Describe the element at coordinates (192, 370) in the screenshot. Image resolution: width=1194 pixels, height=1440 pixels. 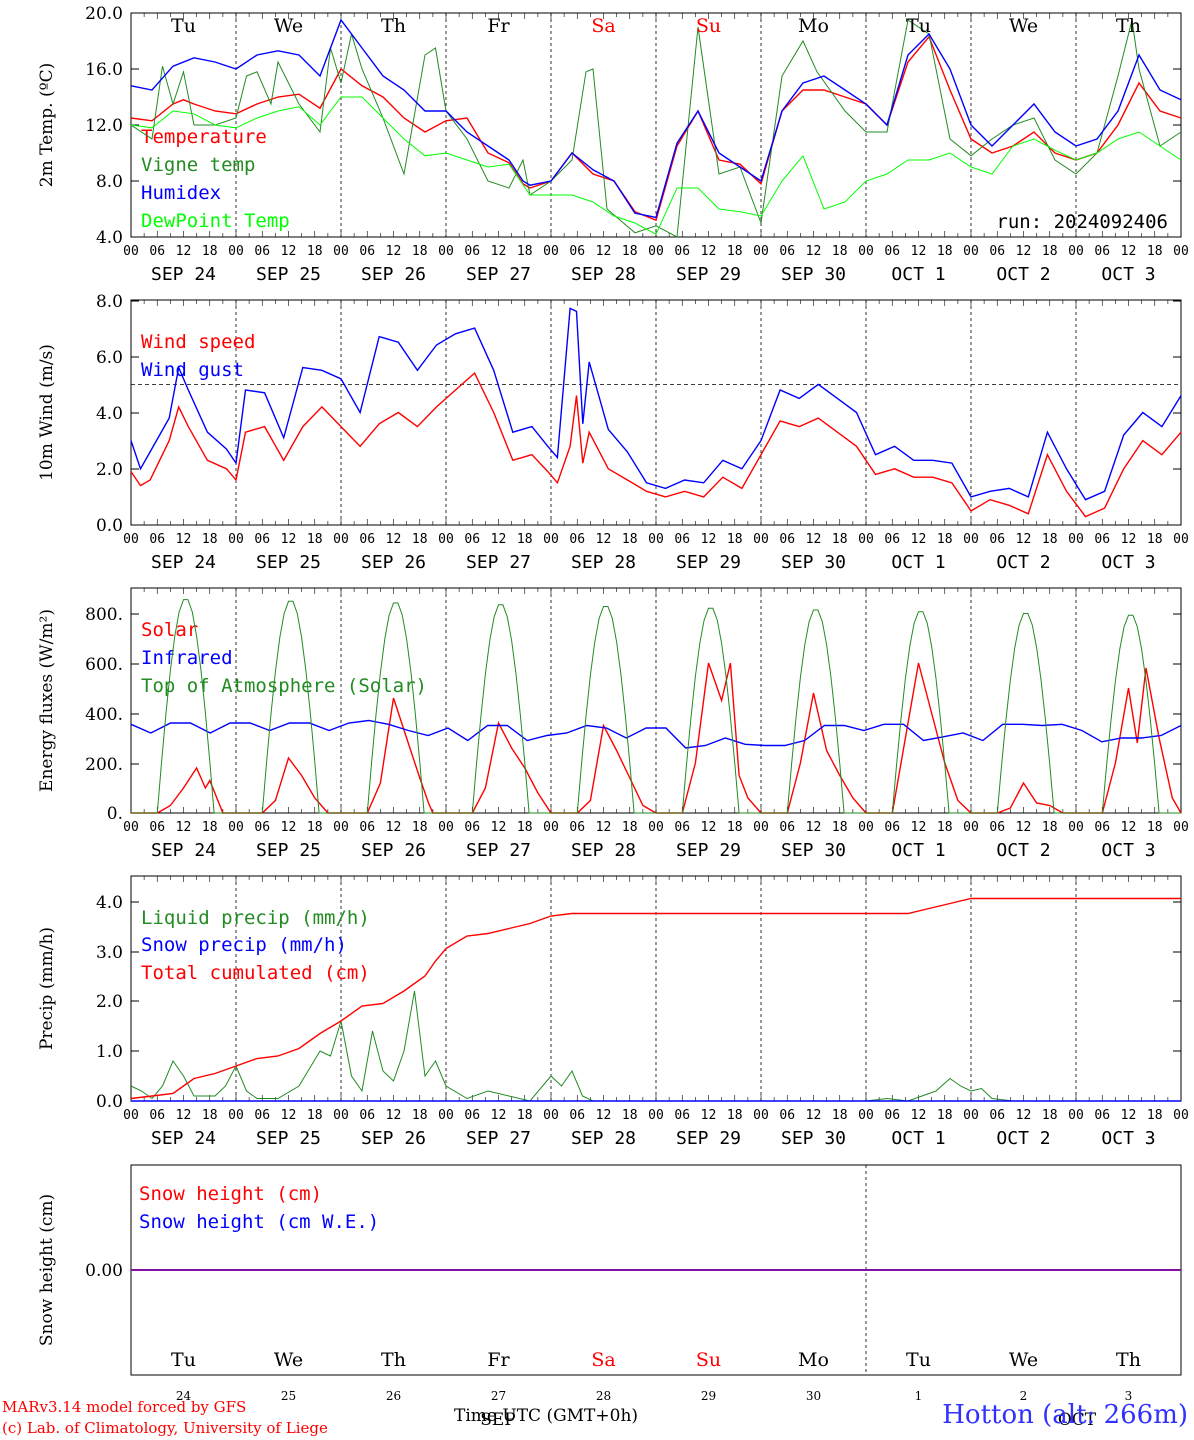
I see `panel-2-legend-item: Wind gust` at that location.